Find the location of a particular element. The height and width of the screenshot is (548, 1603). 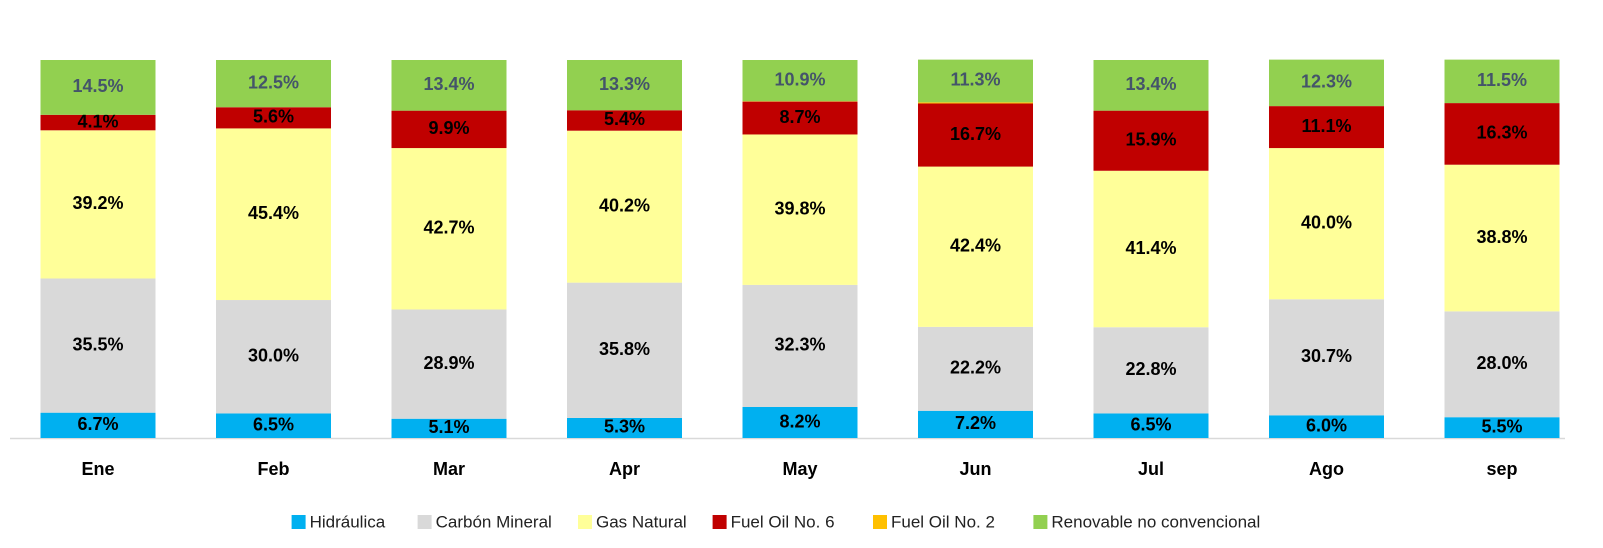

x-tick-label: Mar is located at coordinates (449, 469).